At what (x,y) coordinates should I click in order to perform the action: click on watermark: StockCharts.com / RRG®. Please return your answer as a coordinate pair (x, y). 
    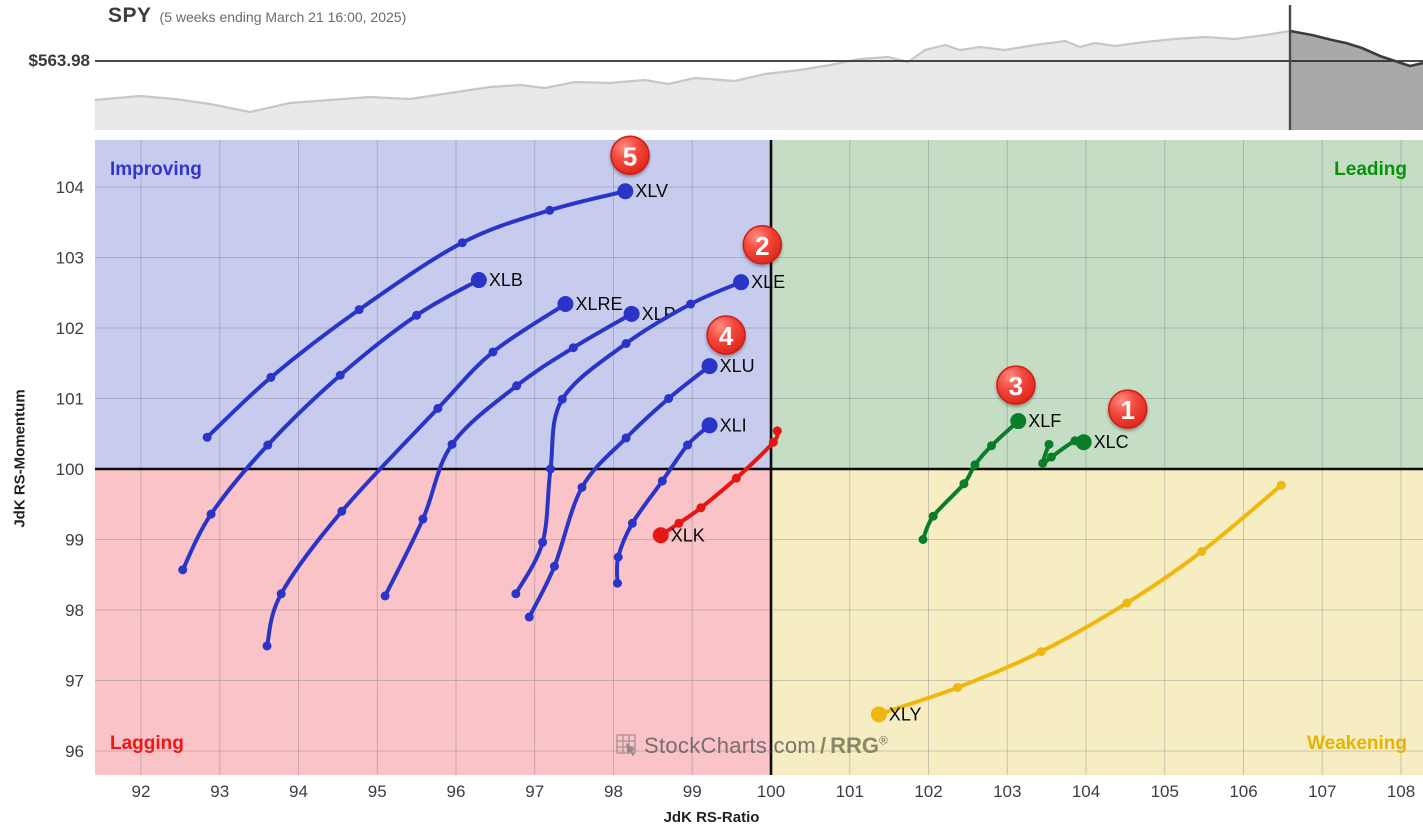
    Looking at the image, I should click on (752, 746).